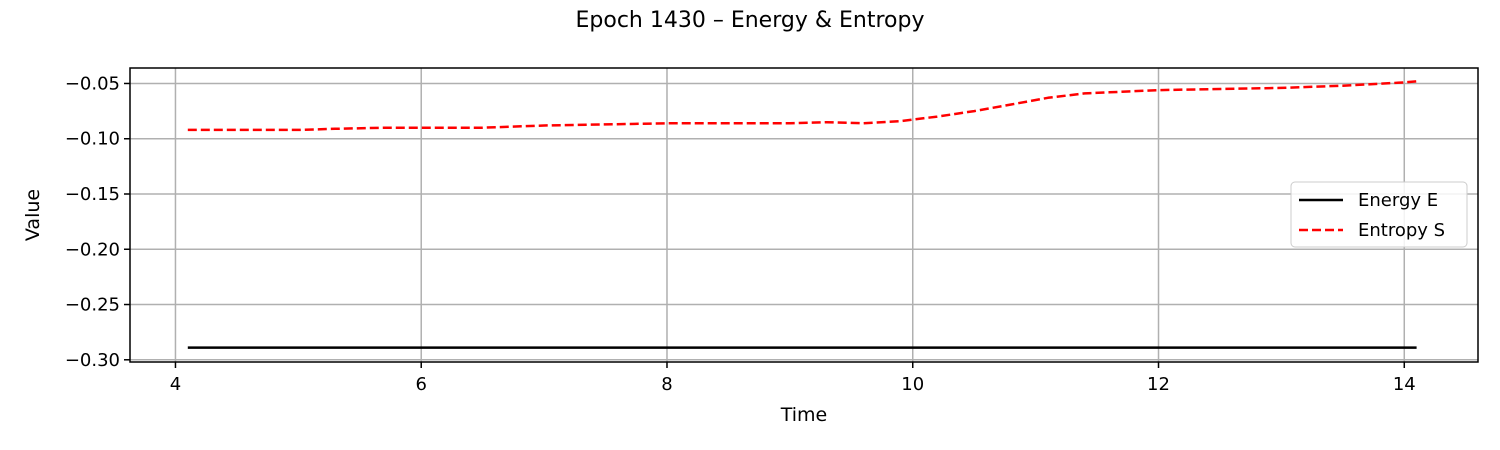  I want to click on x-tick-label: 8, so click(666, 384).